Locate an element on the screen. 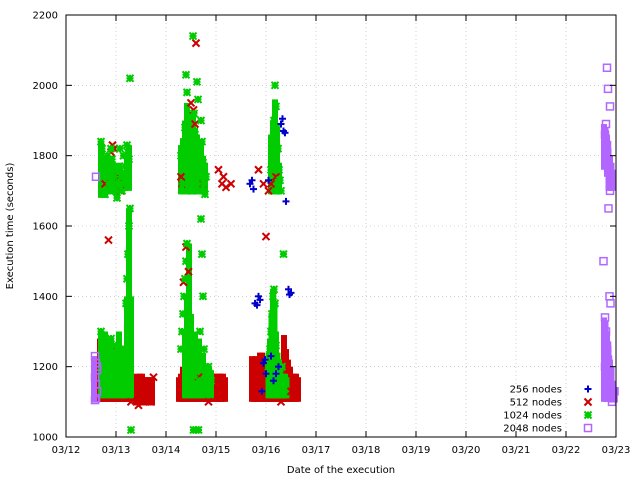 The height and width of the screenshot is (480, 640). x-tick-label: 03/16 is located at coordinates (266, 450).